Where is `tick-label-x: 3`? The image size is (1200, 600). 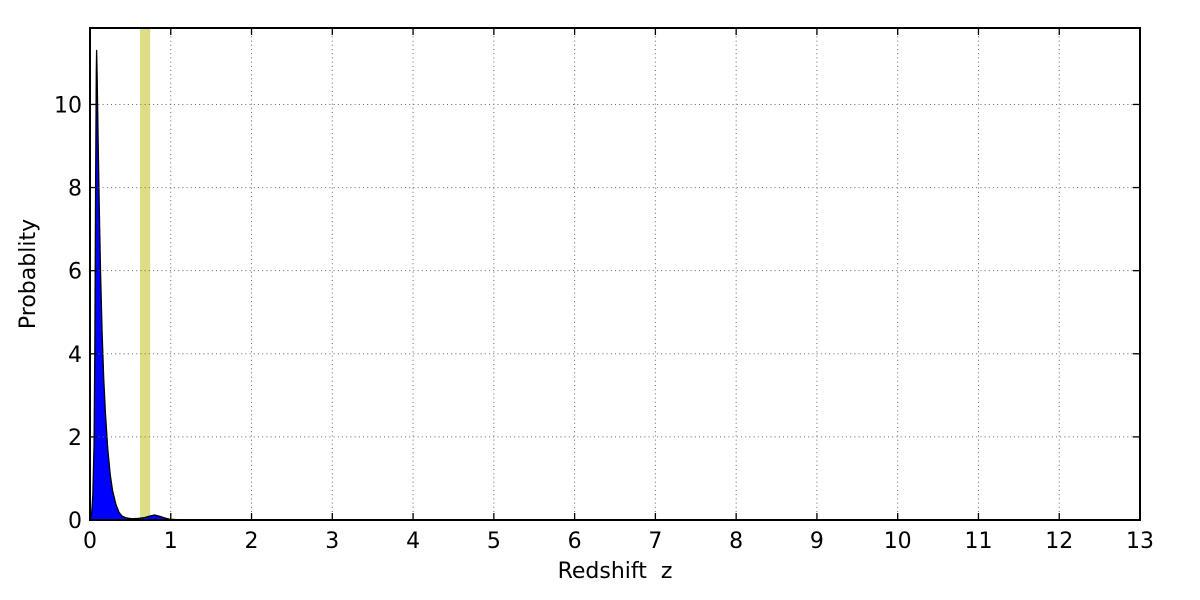 tick-label-x: 3 is located at coordinates (332, 541).